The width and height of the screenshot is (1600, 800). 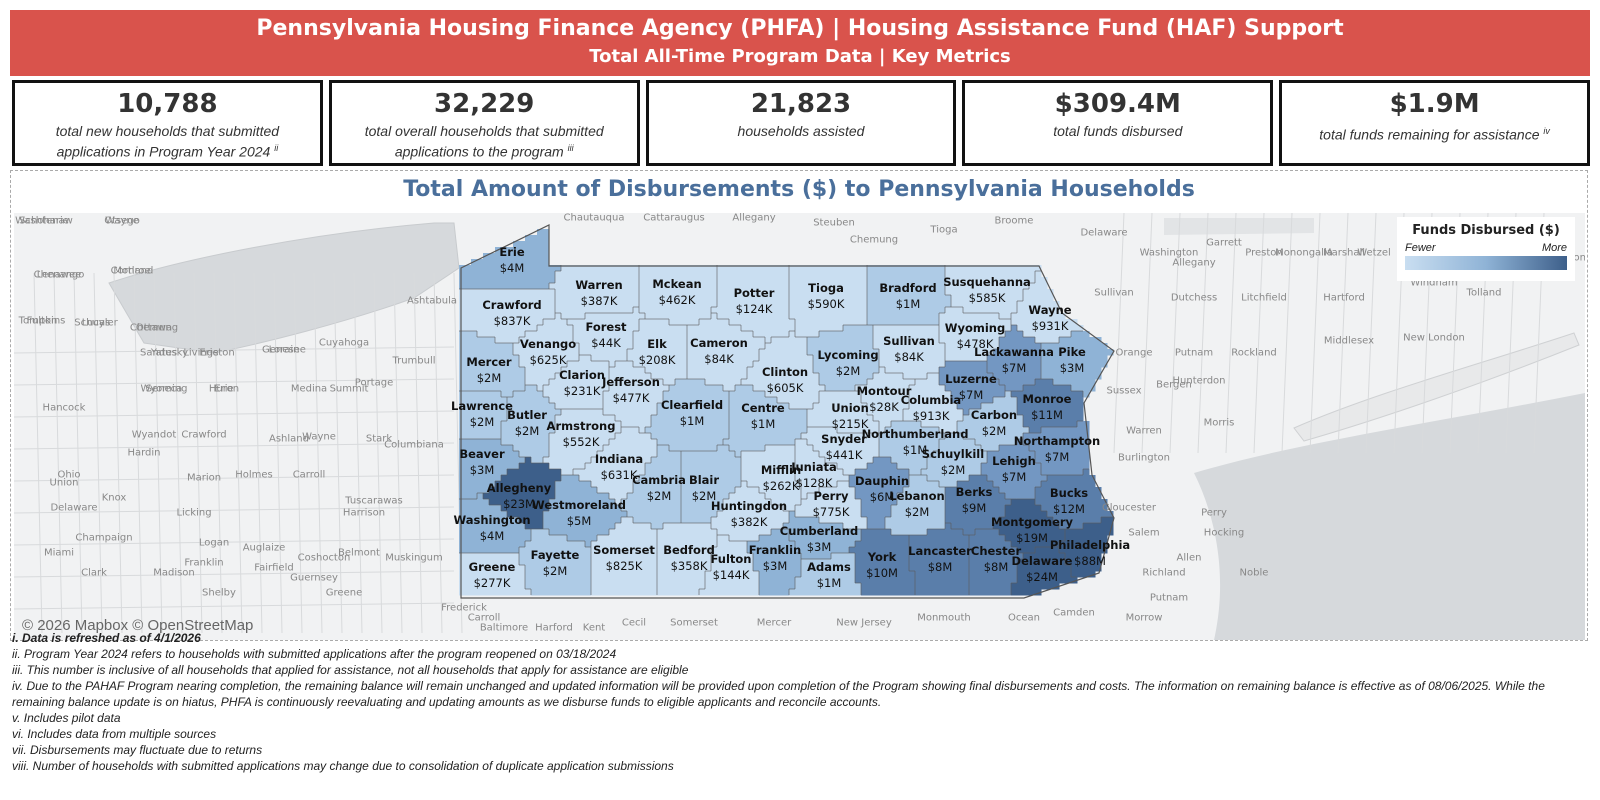 I want to click on county-cell-northumberland, so click(x=918, y=472).